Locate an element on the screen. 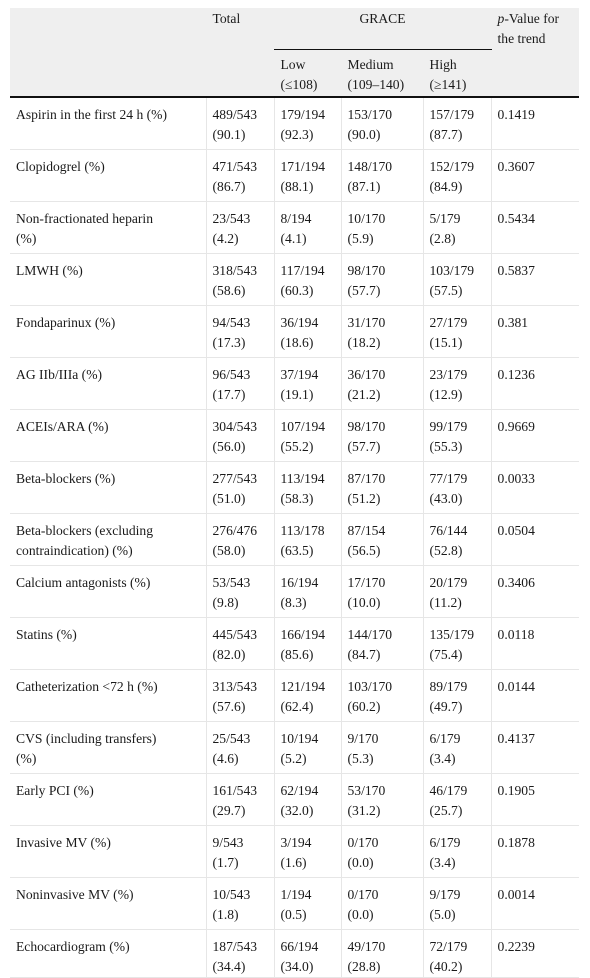 The height and width of the screenshot is (978, 590). cell-pvalue: 0.5434 is located at coordinates (535, 227).